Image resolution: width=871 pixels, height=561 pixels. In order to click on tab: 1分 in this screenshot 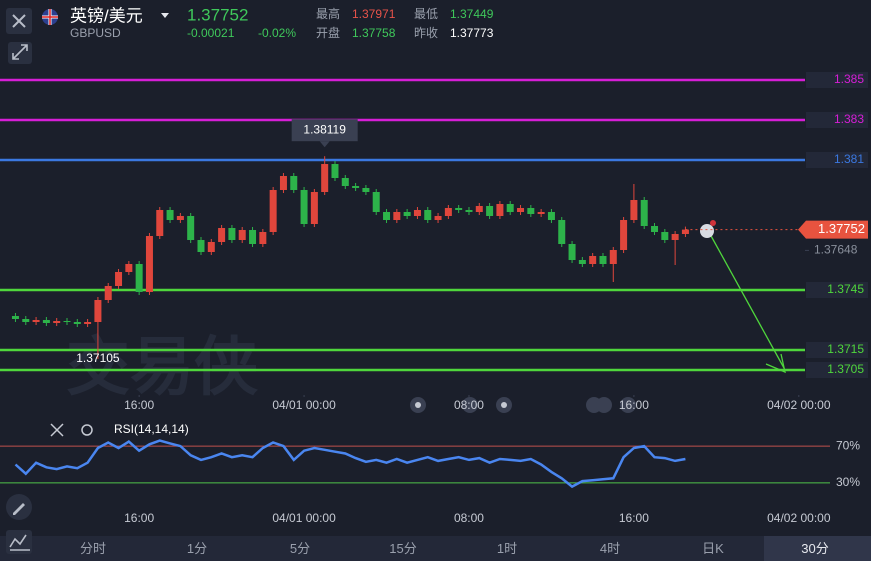, I will do `click(197, 548)`.